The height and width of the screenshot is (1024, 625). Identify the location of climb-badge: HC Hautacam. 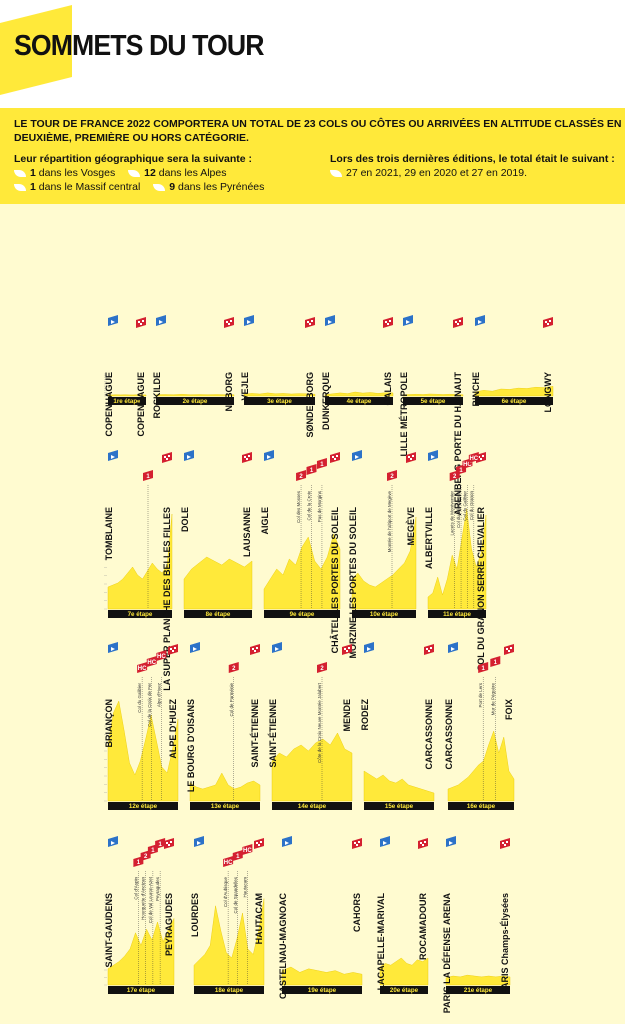
(247, 914).